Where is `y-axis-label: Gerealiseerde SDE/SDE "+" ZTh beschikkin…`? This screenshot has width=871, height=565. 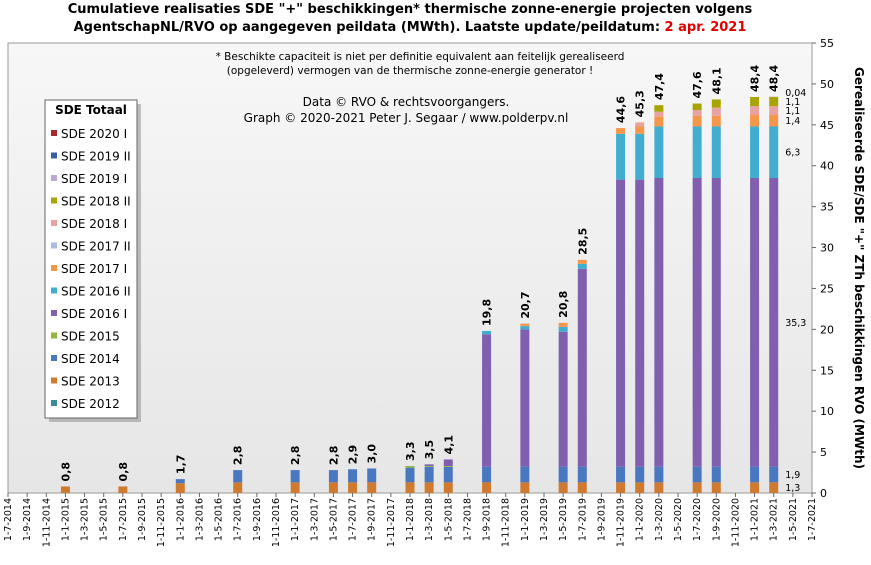 y-axis-label: Gerealiseerde SDE/SDE "+" ZTh beschikkin… is located at coordinates (859, 268).